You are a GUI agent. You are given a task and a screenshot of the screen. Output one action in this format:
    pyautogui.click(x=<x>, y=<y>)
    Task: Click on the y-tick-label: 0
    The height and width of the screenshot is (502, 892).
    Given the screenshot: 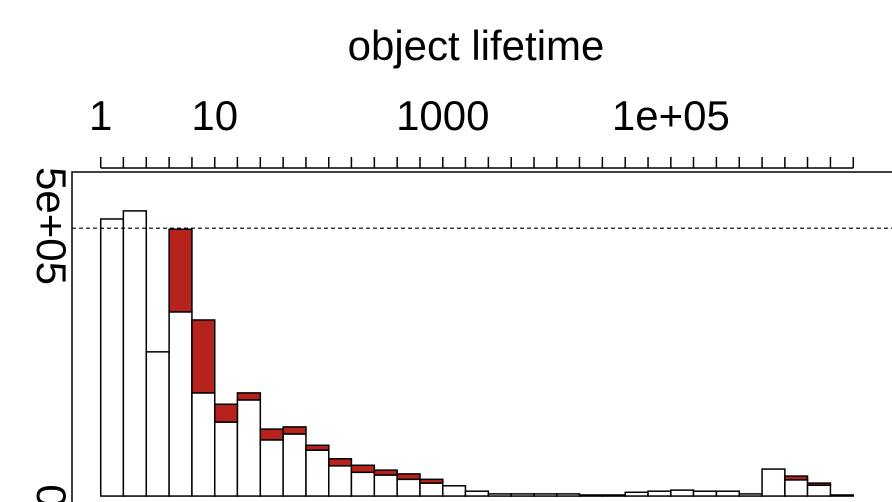 What is the action you would take?
    pyautogui.click(x=51, y=493)
    